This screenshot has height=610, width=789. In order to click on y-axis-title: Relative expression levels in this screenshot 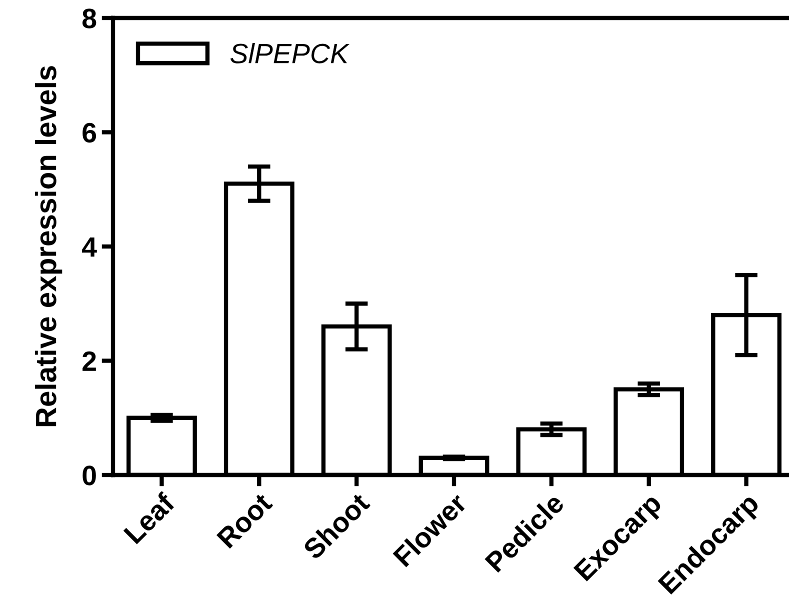, I will do `click(48, 246)`.